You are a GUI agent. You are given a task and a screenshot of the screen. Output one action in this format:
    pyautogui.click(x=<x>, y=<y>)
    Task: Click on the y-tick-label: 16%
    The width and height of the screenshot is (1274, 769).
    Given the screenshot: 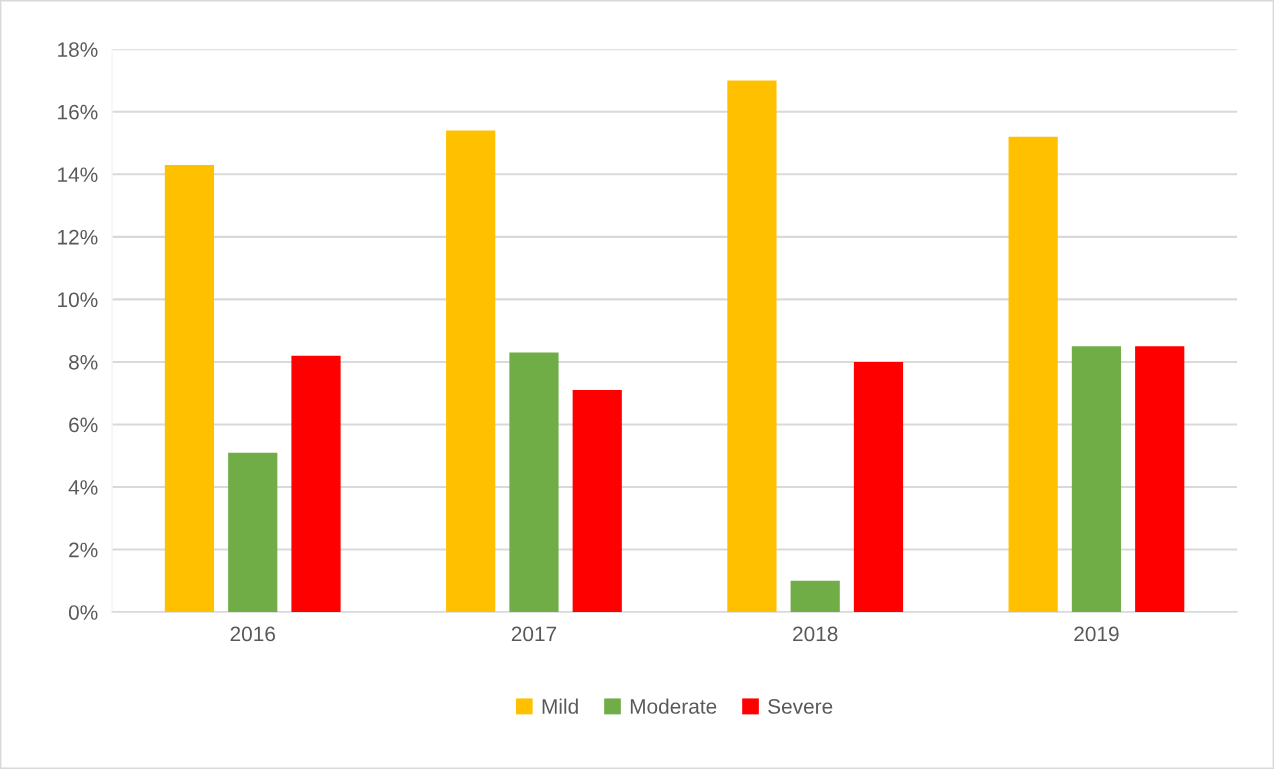 What is the action you would take?
    pyautogui.click(x=78, y=112)
    